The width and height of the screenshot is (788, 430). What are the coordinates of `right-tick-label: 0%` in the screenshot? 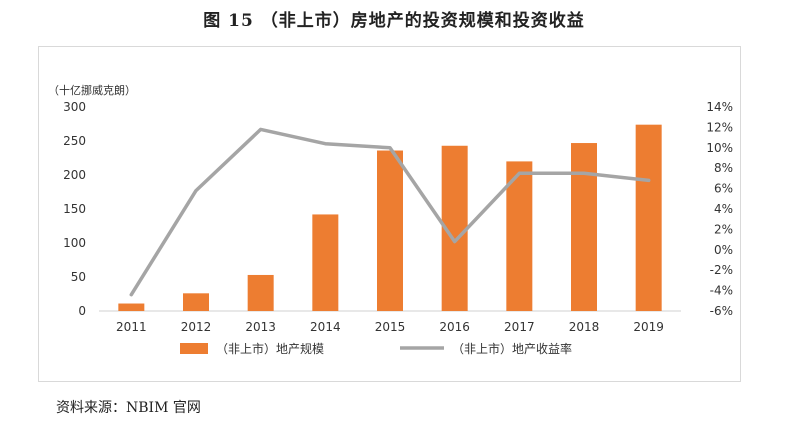 It's located at (723, 250).